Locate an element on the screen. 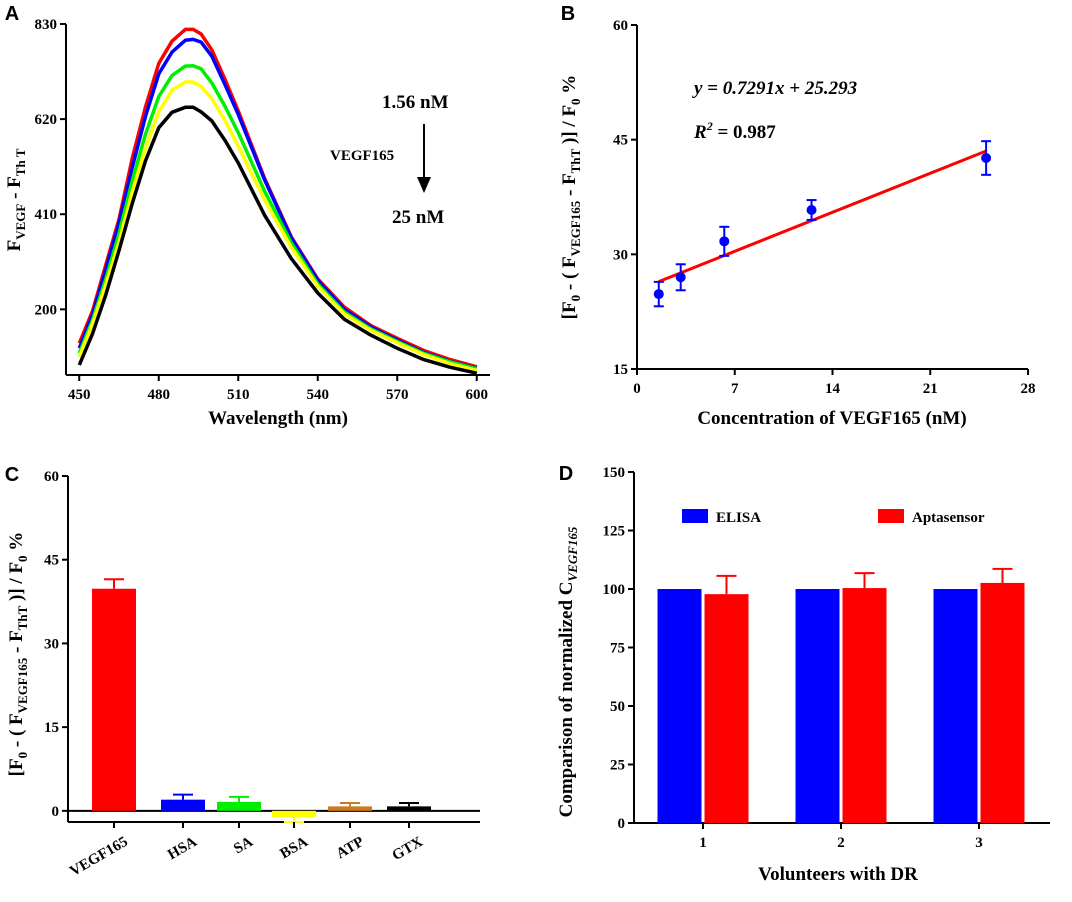  d-y-tick-label: 75 is located at coordinates (617, 649).